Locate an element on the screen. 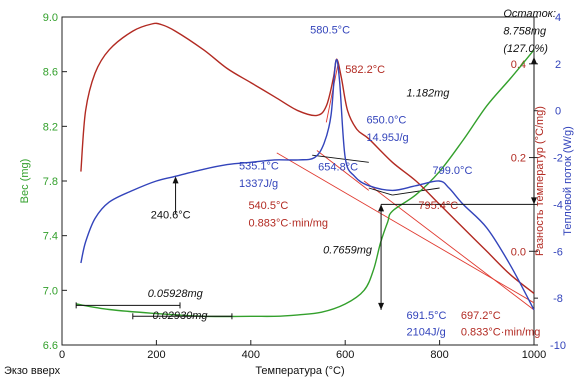 This screenshot has width=577, height=381. x-tick-label: 400 is located at coordinates (251, 355).